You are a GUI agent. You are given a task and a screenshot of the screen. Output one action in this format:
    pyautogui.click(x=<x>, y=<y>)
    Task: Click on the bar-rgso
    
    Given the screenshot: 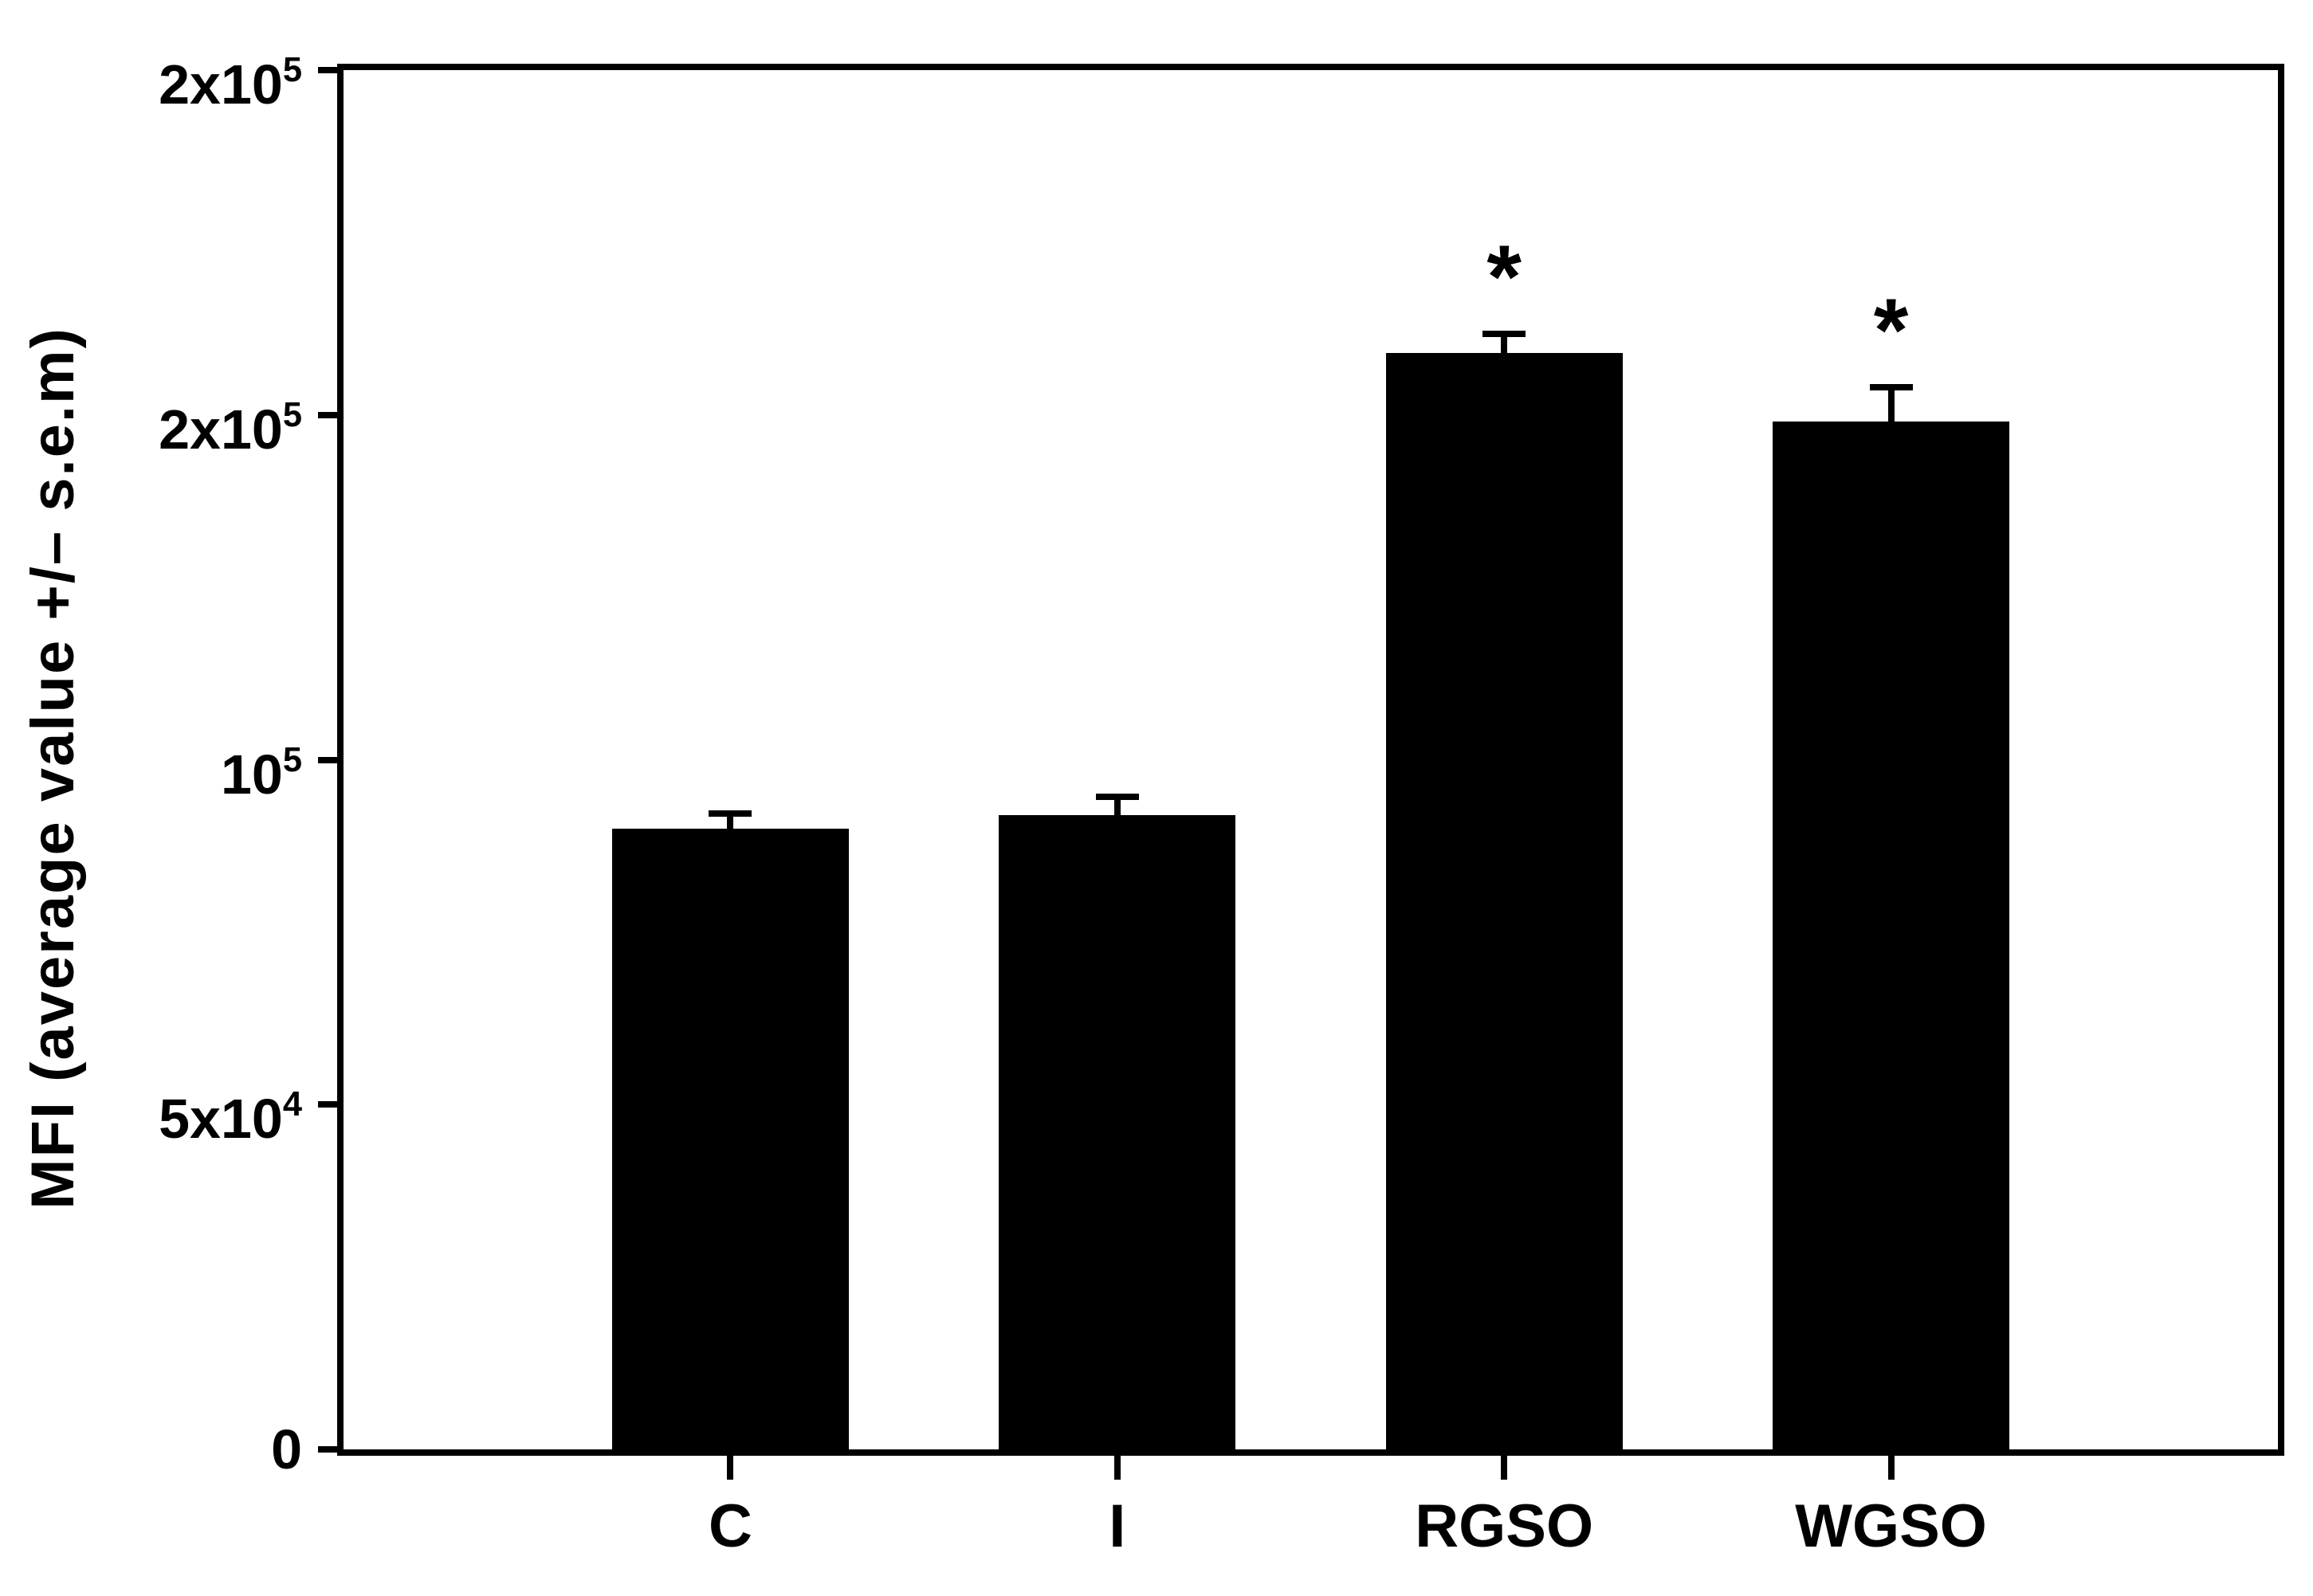 What is the action you would take?
    pyautogui.click(x=1504, y=901)
    